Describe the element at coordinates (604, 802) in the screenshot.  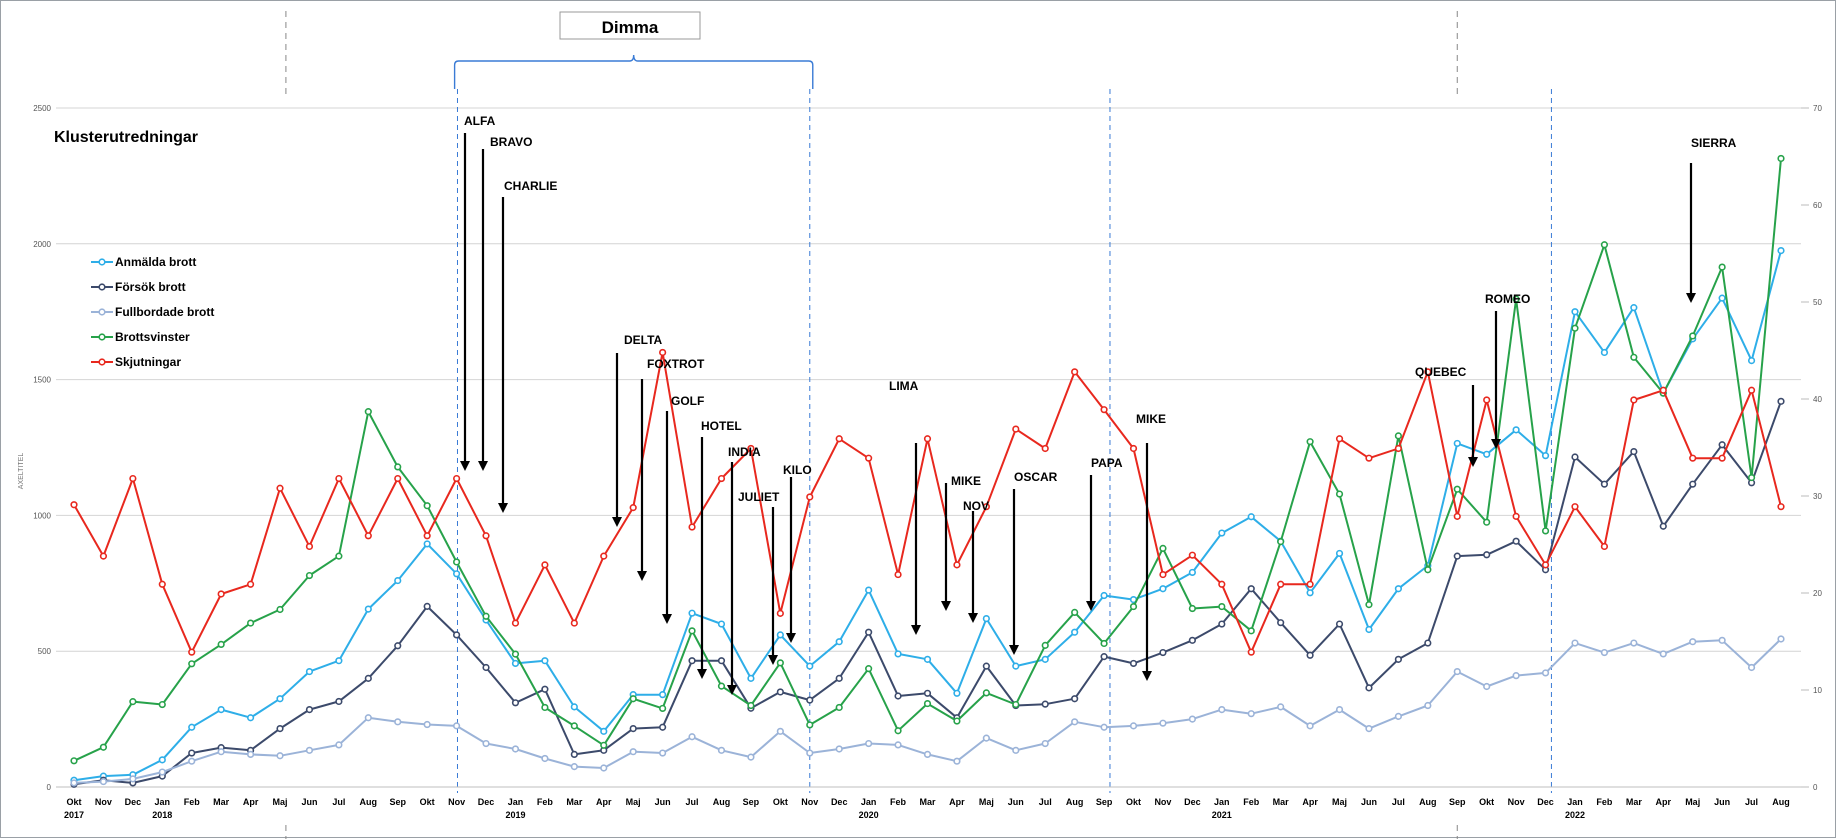
I see `x-tick-label: Apr` at that location.